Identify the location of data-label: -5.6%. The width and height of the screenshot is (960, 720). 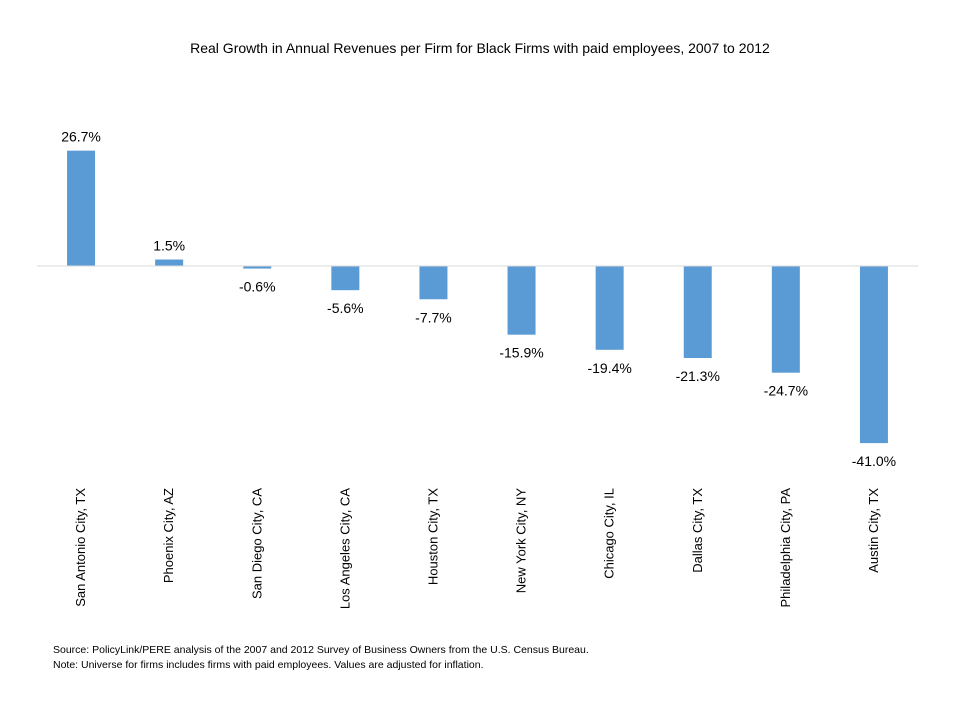
(345, 308).